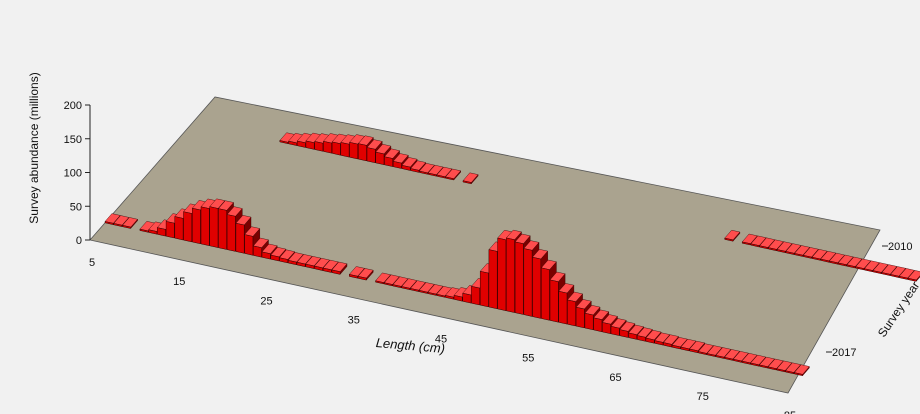 The height and width of the screenshot is (414, 920). What do you see at coordinates (900, 247) in the screenshot?
I see `z-tick-label: 2010` at bounding box center [900, 247].